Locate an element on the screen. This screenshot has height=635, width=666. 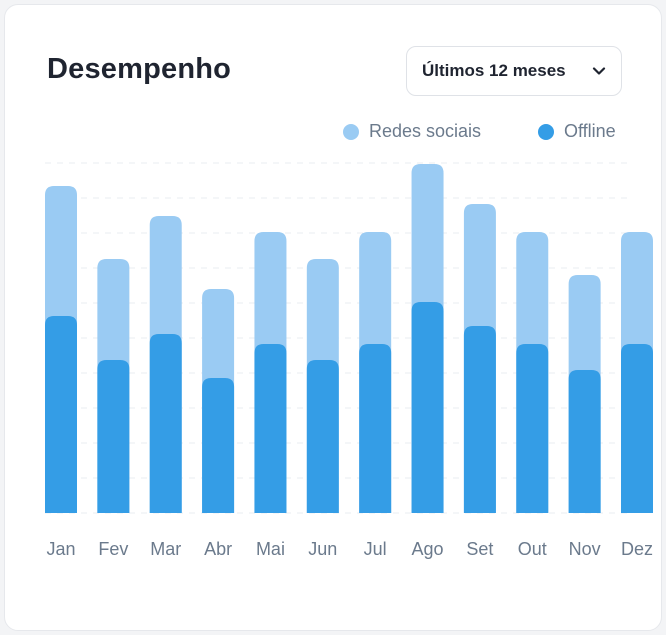
bar-offline-fev is located at coordinates (113, 436).